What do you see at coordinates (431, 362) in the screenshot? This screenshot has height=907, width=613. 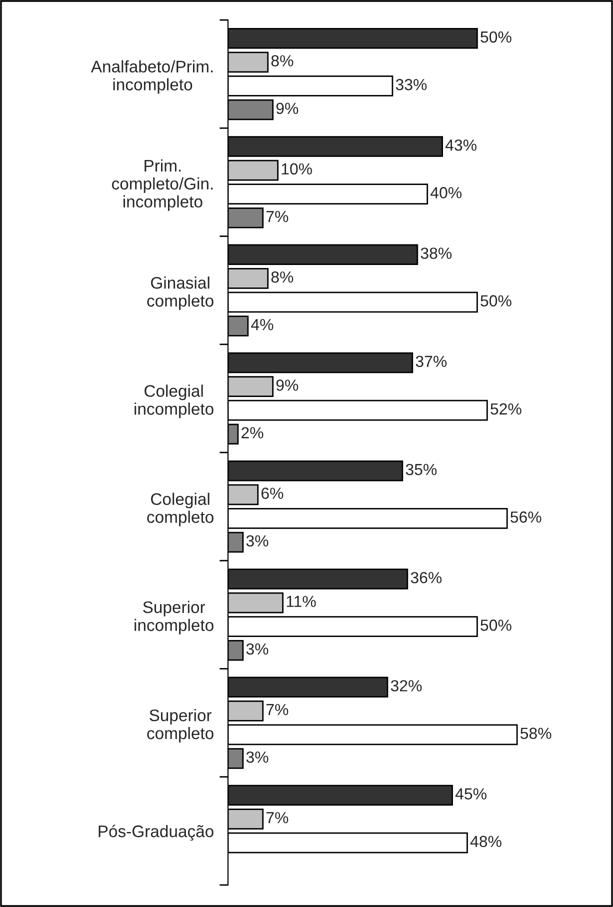 I see `data-label: 37%` at bounding box center [431, 362].